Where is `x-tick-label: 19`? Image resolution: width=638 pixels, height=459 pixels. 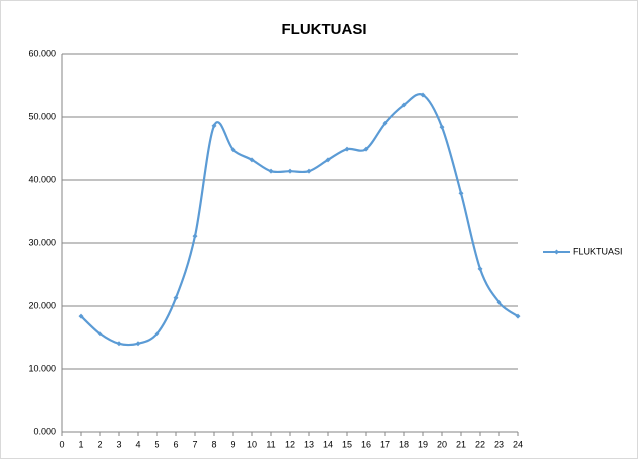
x-tick-label: 19 is located at coordinates (423, 444).